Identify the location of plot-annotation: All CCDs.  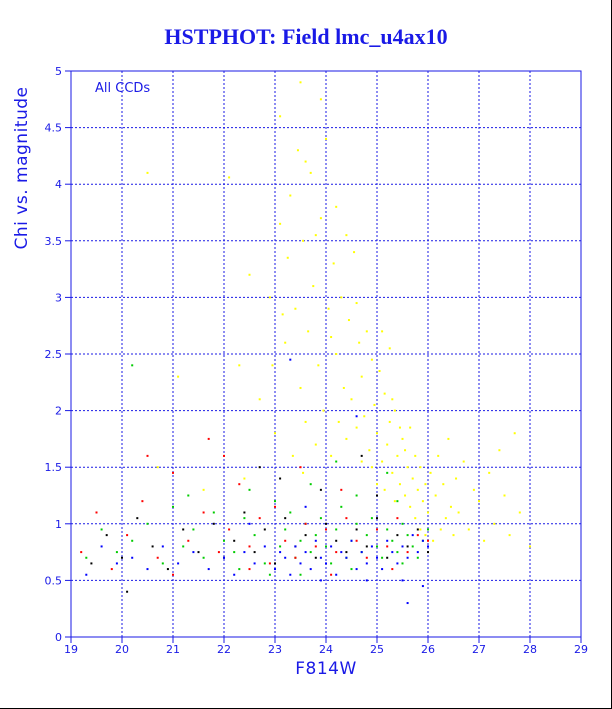
(122, 88).